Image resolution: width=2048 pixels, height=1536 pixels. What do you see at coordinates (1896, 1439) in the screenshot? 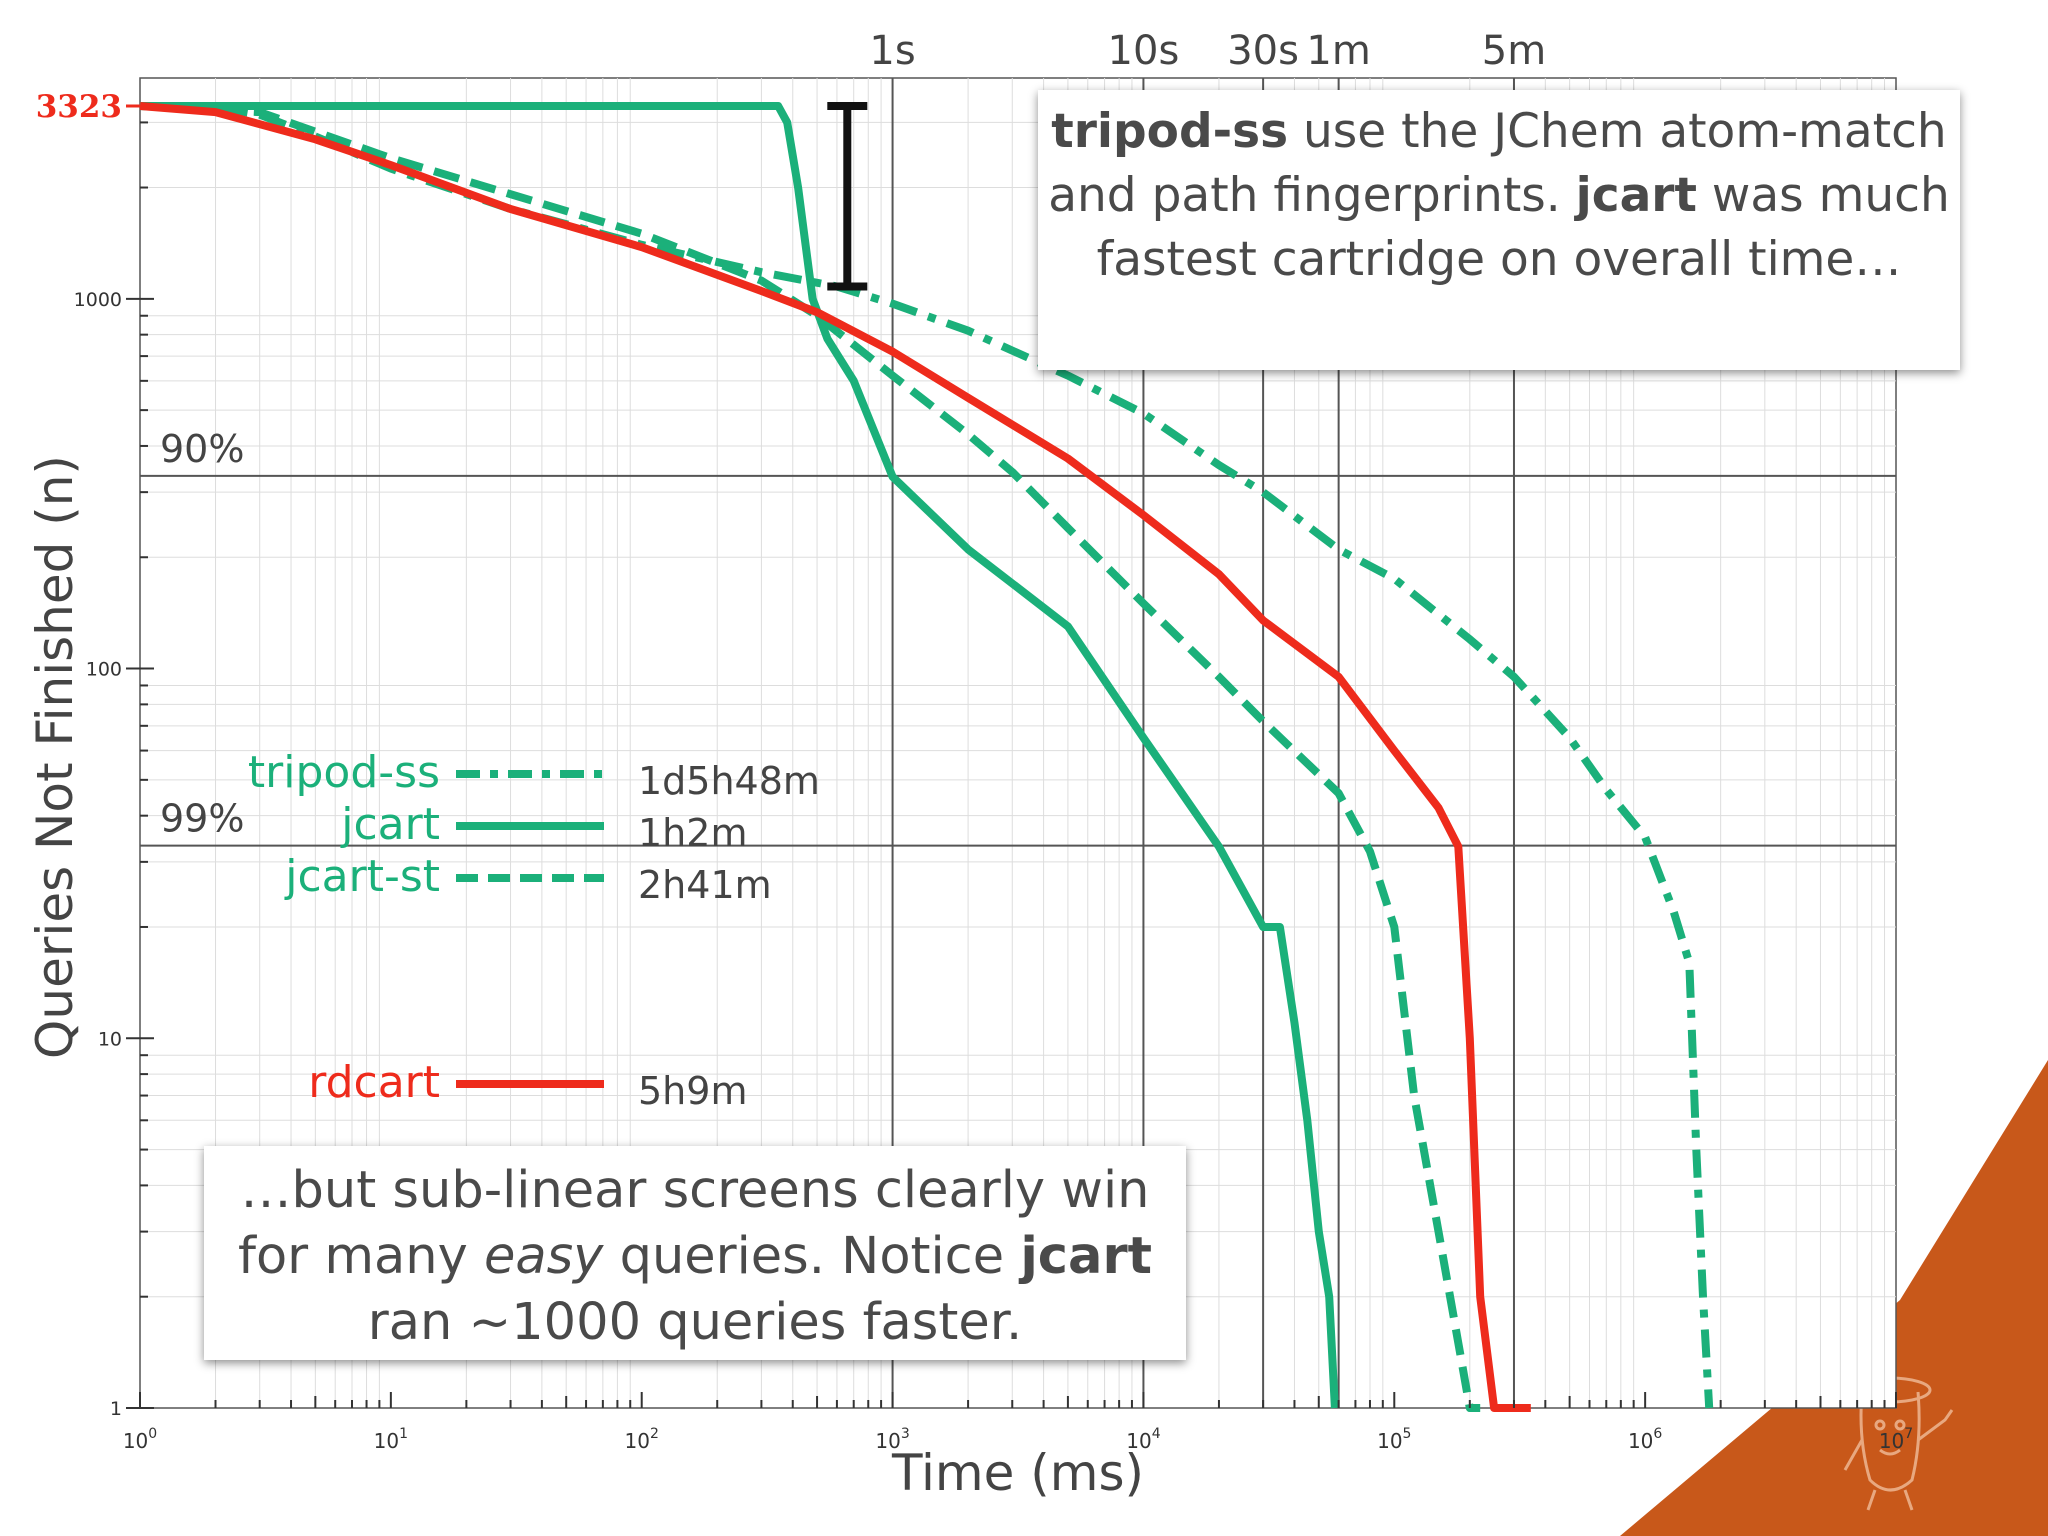
I see `x-tick-label: 10⁷` at bounding box center [1896, 1439].